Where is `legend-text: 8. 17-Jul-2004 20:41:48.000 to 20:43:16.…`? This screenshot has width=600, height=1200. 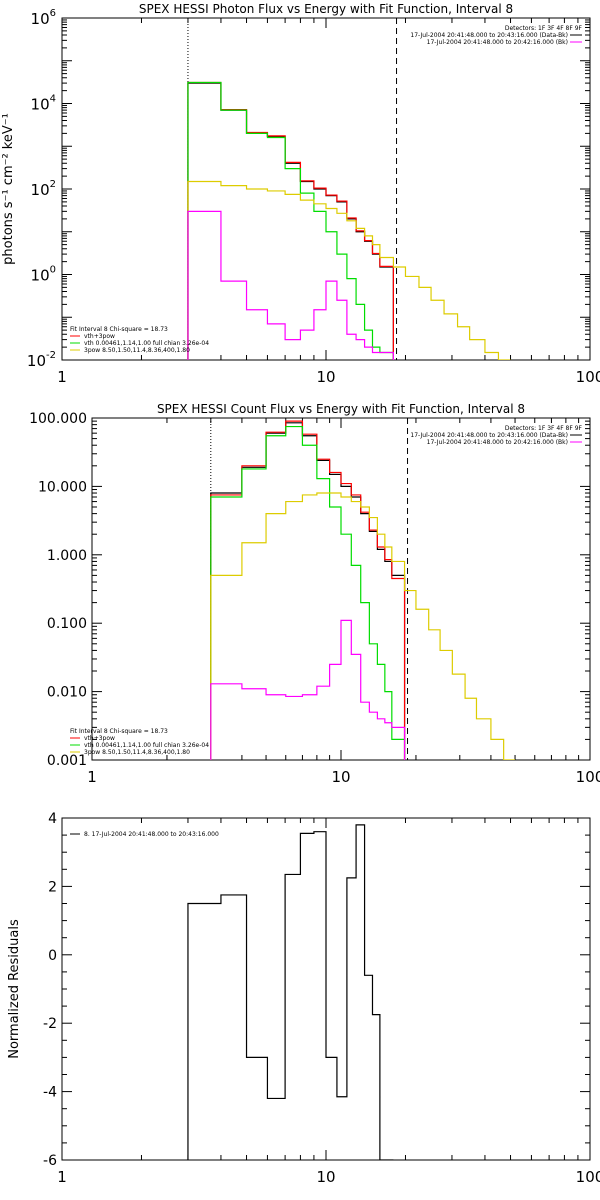 legend-text: 8. 17-Jul-2004 20:41:48.000 to 20:43:16.… is located at coordinates (151, 834).